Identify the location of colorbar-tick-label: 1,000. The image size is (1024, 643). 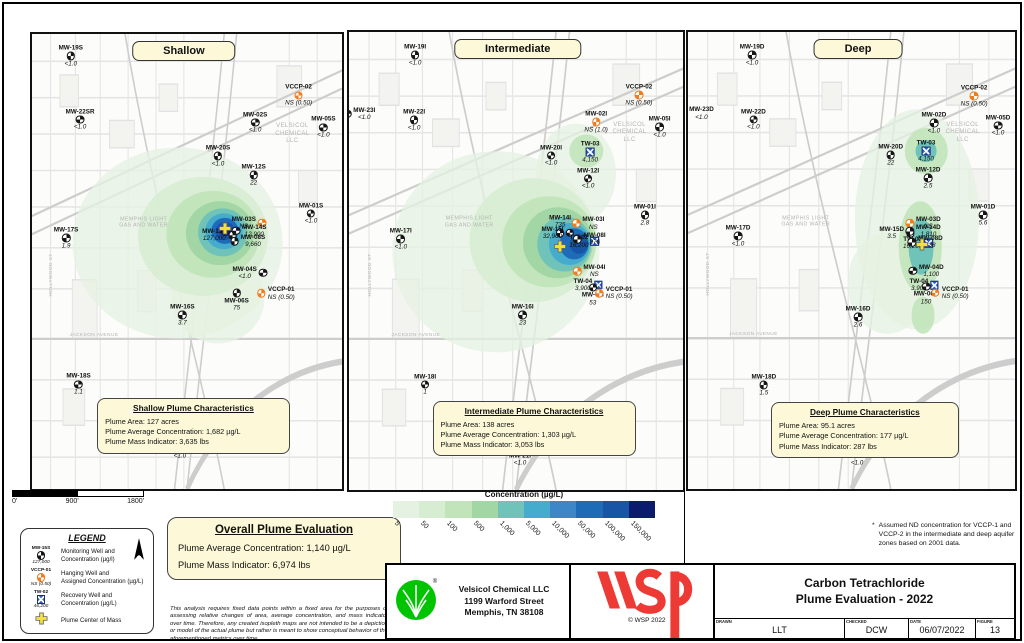
(506, 529).